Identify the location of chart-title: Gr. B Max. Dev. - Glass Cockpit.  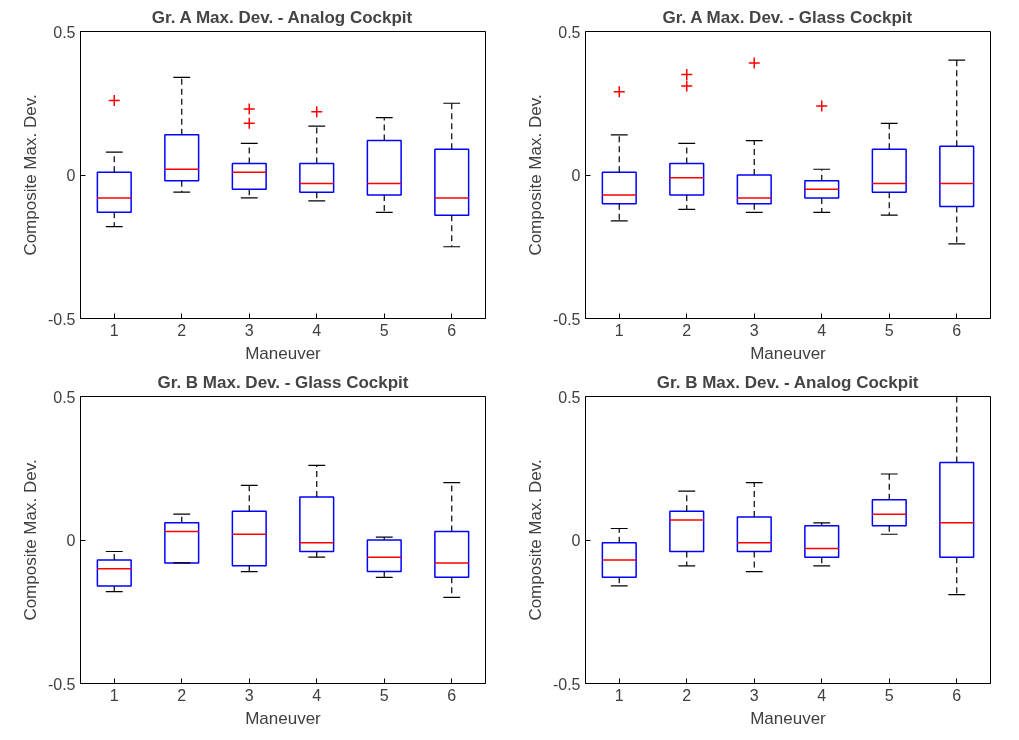
(283, 382).